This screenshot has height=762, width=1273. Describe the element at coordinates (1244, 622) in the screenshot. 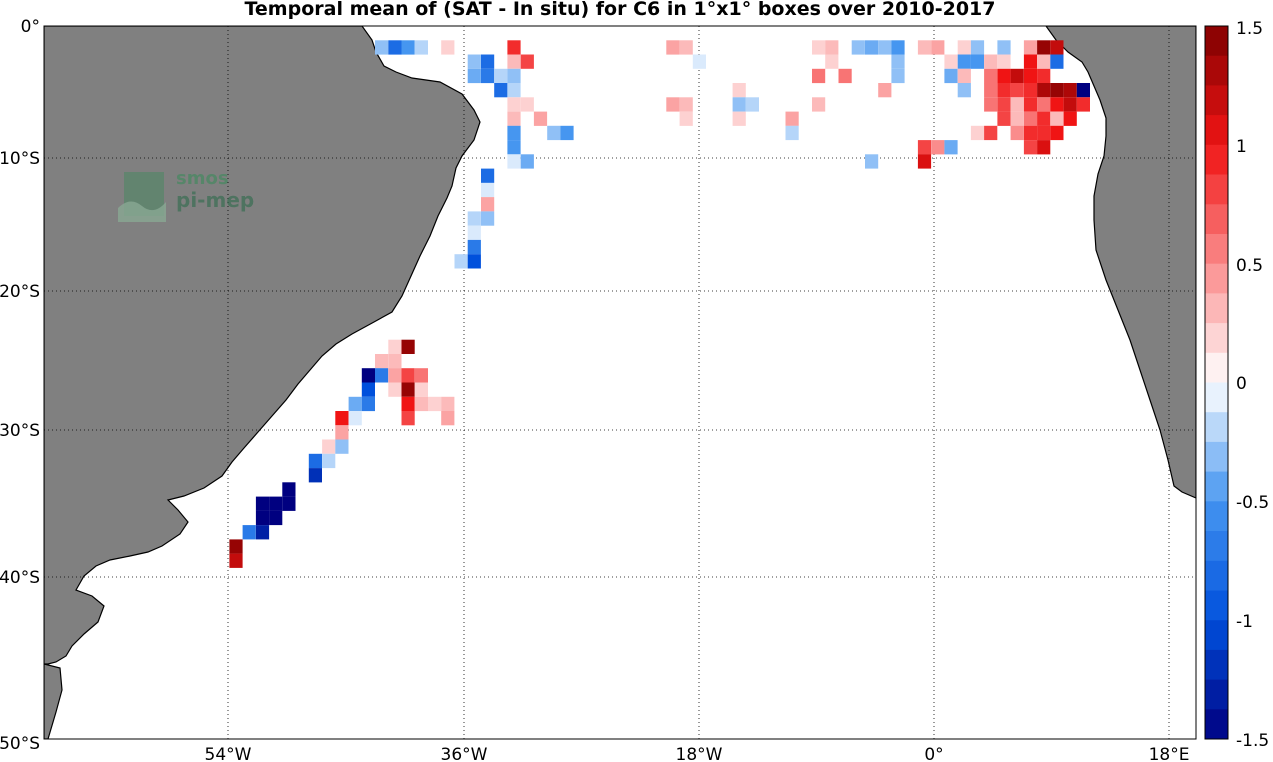

I see `colorbar-tick-label: -1` at that location.